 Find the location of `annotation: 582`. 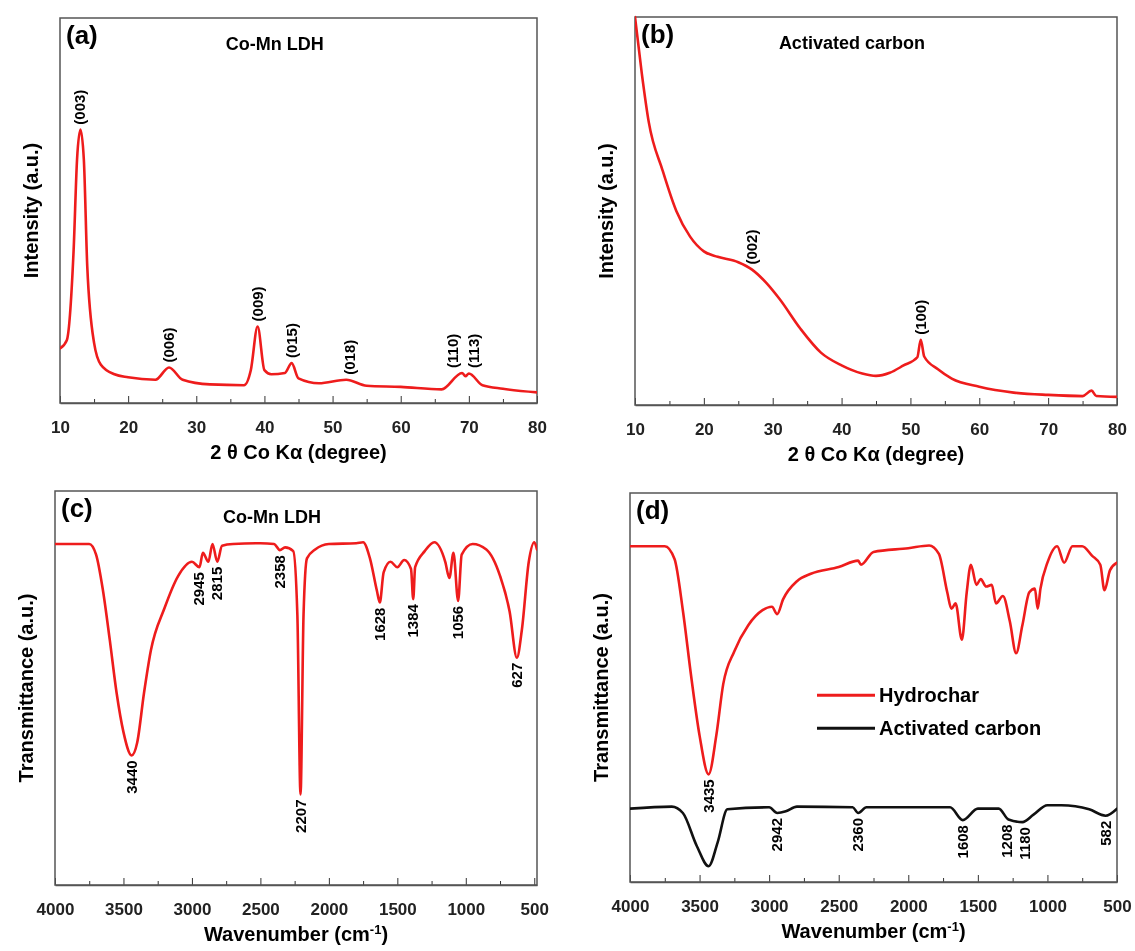

annotation: 582 is located at coordinates (1105, 833).